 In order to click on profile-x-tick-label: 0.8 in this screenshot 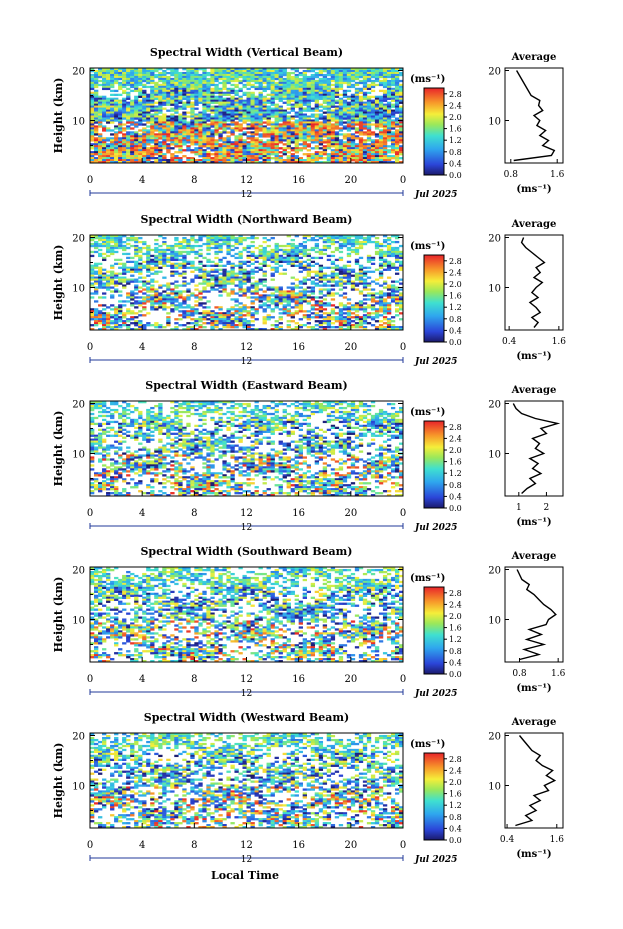, I will do `click(511, 175)`.